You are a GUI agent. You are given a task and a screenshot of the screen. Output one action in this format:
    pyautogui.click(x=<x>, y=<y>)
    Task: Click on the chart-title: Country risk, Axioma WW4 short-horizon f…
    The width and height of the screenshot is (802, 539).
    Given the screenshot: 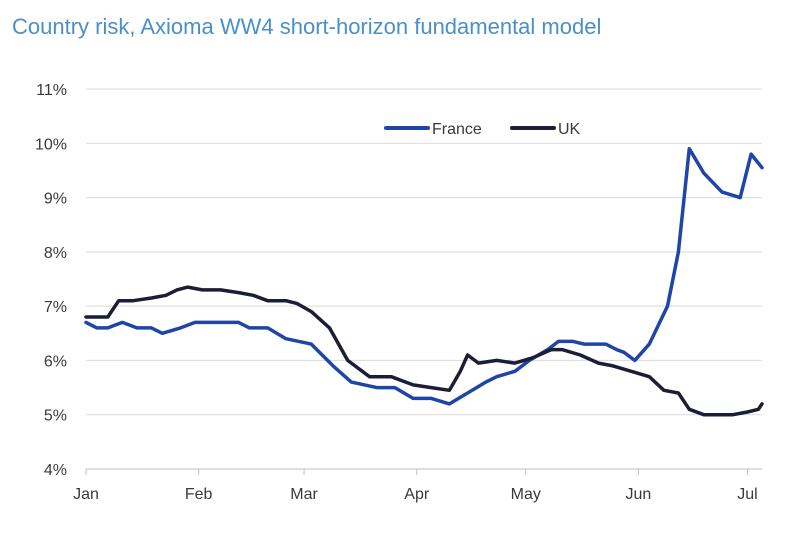 What is the action you would take?
    pyautogui.click(x=307, y=26)
    